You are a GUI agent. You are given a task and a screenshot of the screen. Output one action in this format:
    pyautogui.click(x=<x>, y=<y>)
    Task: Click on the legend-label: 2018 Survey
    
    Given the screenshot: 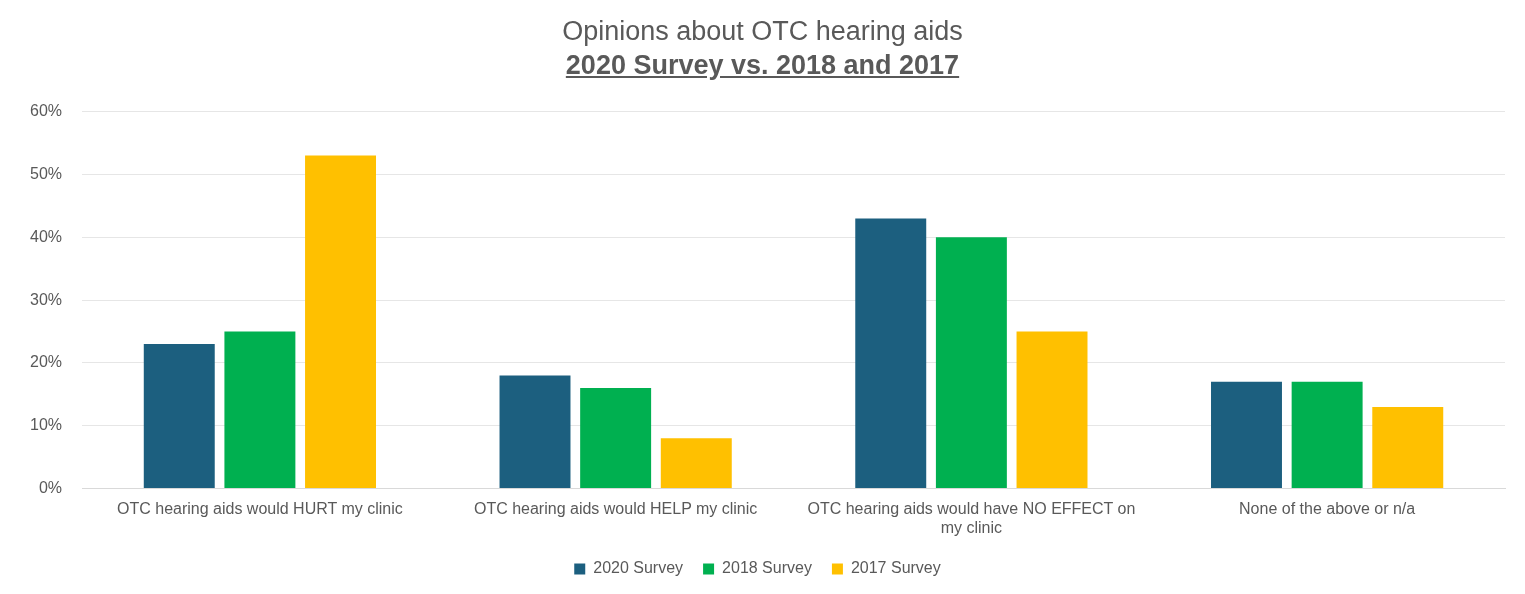 What is the action you would take?
    pyautogui.click(x=767, y=568)
    